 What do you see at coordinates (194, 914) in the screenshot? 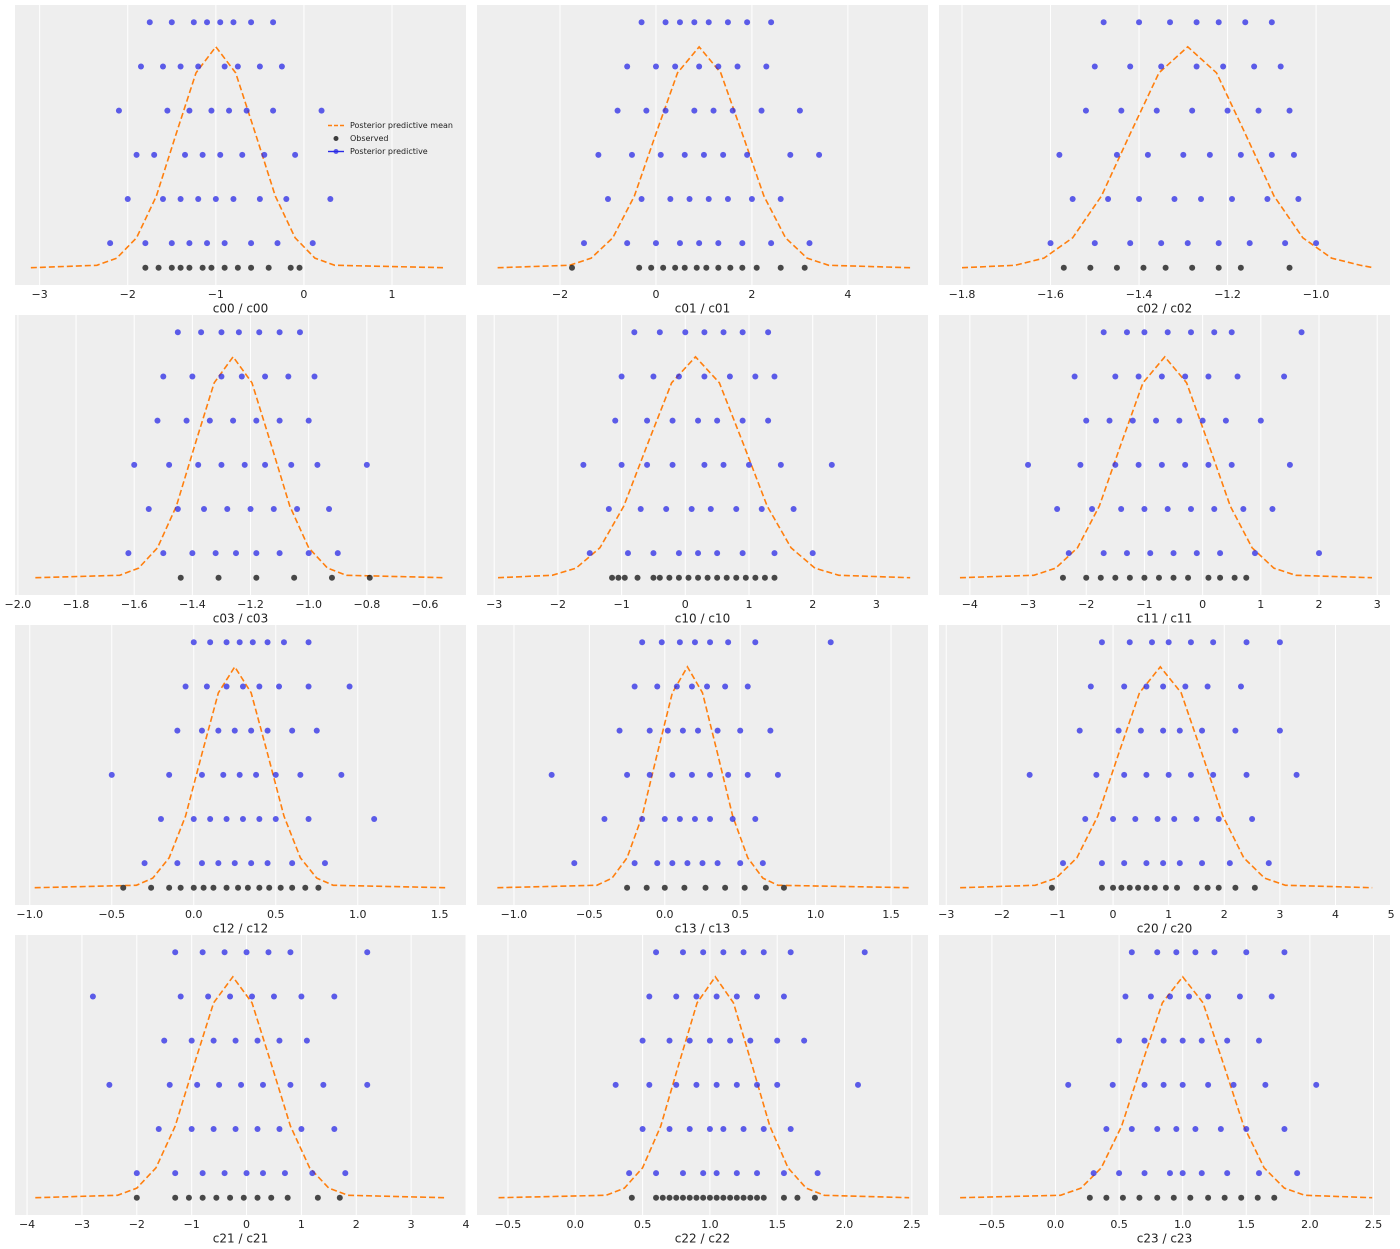
I see `x-tick-label: 0.0` at bounding box center [194, 914].